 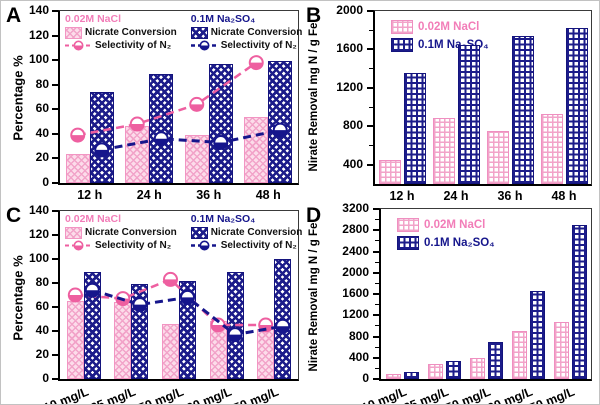 I want to click on legend-a-na2so4-conversion-label: Nicrate Conversion, so click(x=256, y=32).